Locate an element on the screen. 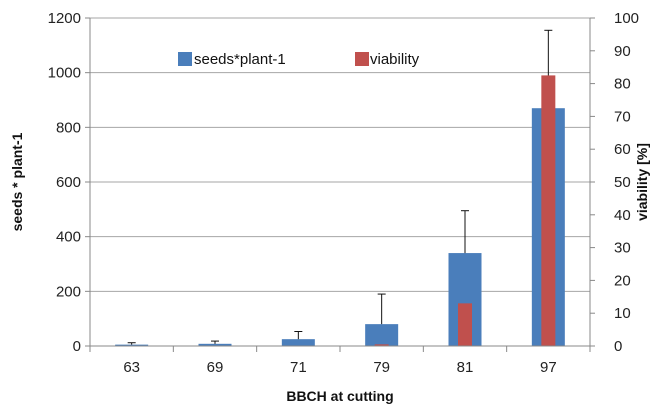 The height and width of the screenshot is (406, 660). y-right-tick-label: 20 is located at coordinates (622, 280).